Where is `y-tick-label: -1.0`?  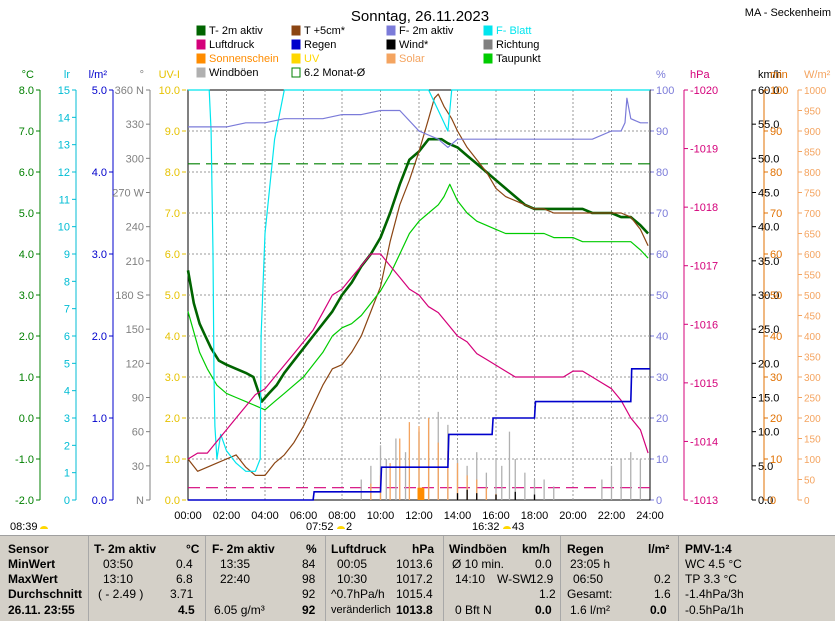 y-tick-label: -1.0 is located at coordinates (24, 460).